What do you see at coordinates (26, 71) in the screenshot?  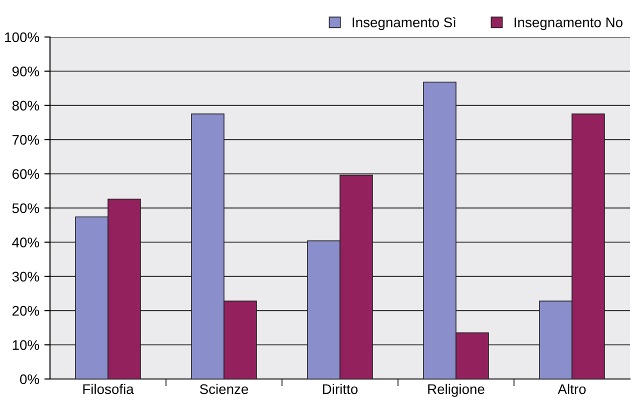 I see `y-tick-label: 90%` at bounding box center [26, 71].